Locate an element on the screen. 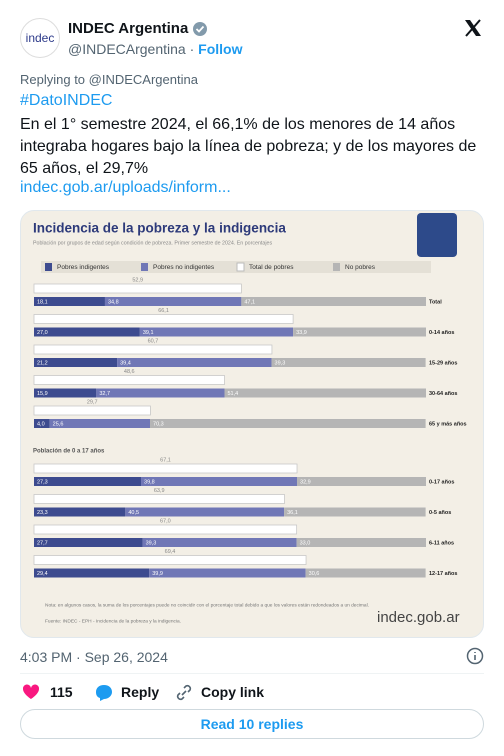 The width and height of the screenshot is (504, 756). chart-title: Incidencia de la pobreza y la indigencia is located at coordinates (159, 228).